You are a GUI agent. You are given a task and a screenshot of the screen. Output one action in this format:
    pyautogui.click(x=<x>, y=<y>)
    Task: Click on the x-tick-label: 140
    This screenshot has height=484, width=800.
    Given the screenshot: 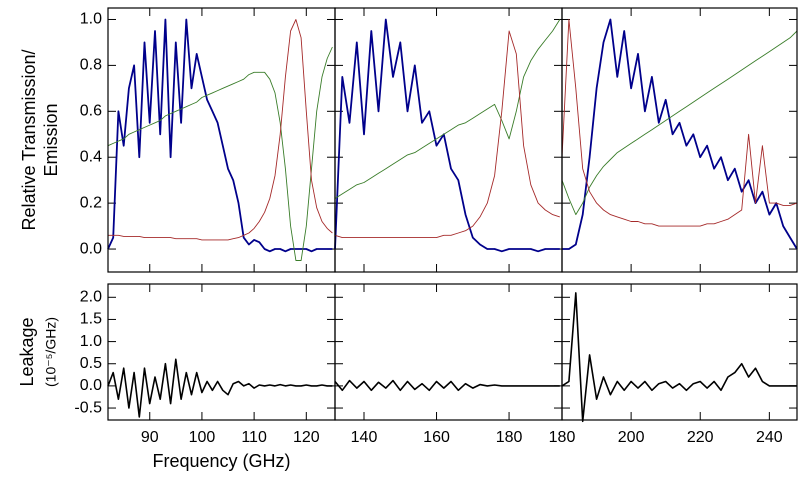 What is the action you would take?
    pyautogui.click(x=364, y=437)
    